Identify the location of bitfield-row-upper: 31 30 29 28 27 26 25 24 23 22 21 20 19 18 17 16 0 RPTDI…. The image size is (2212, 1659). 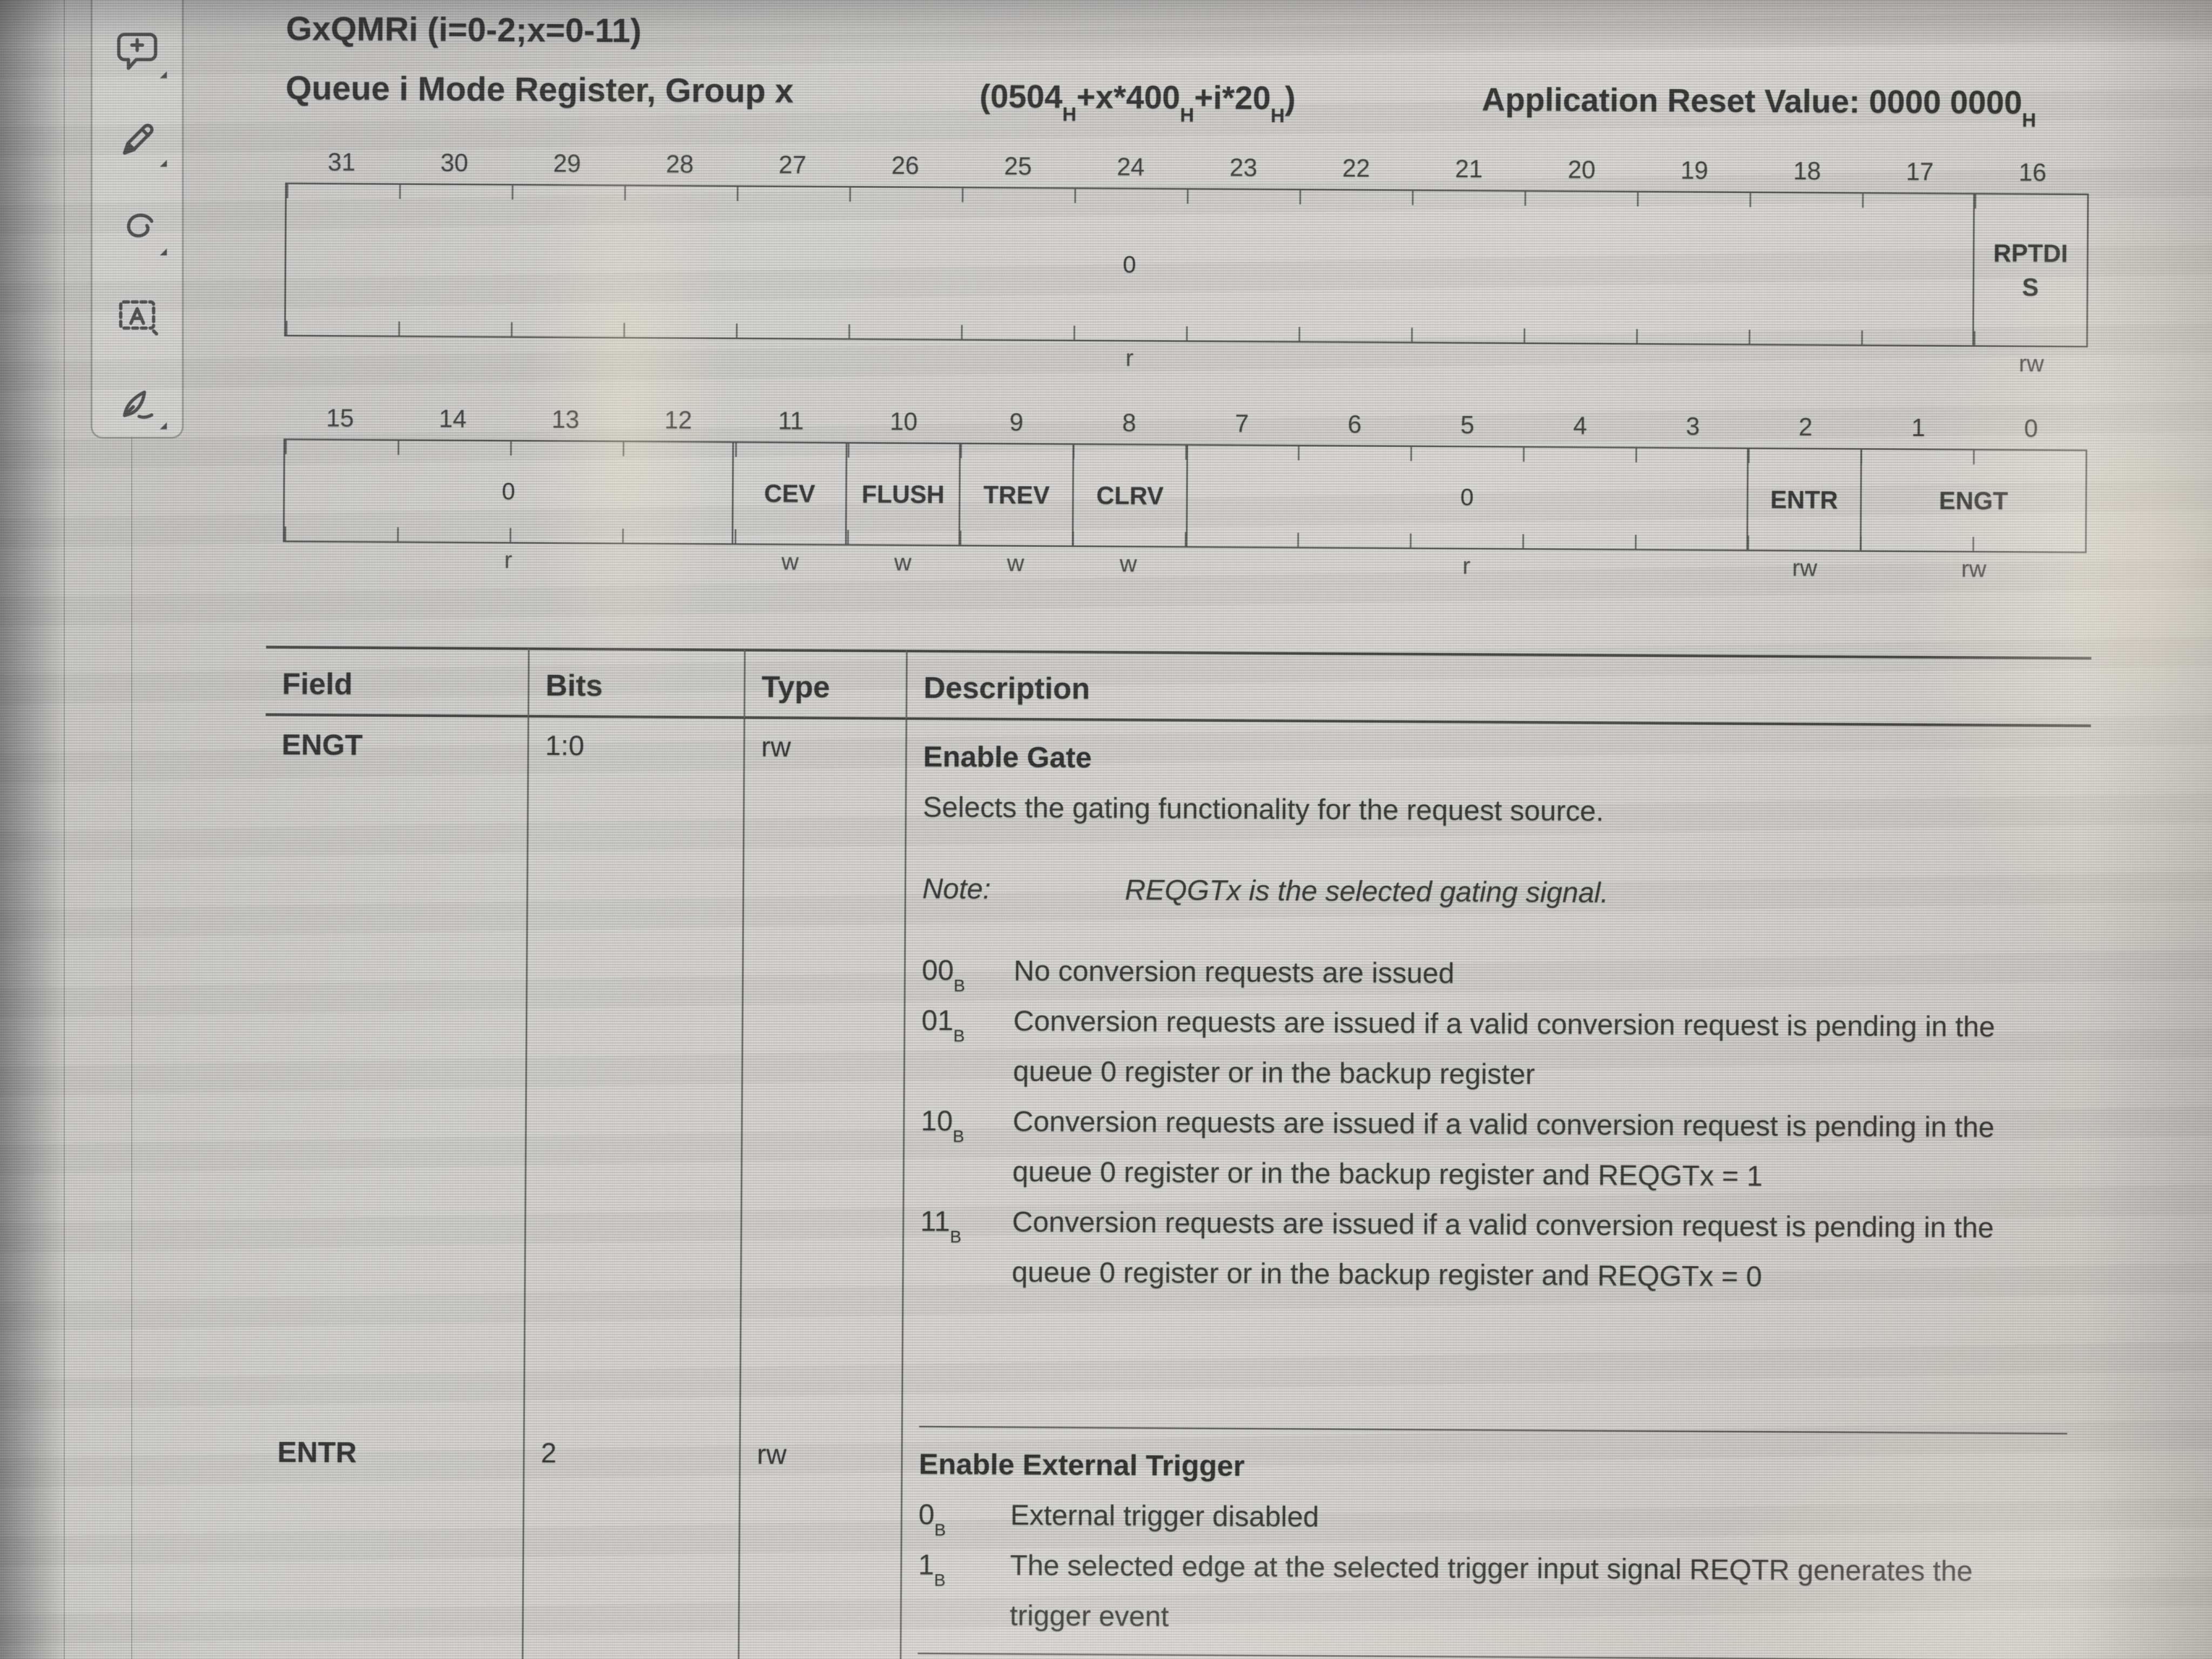
(1186, 263).